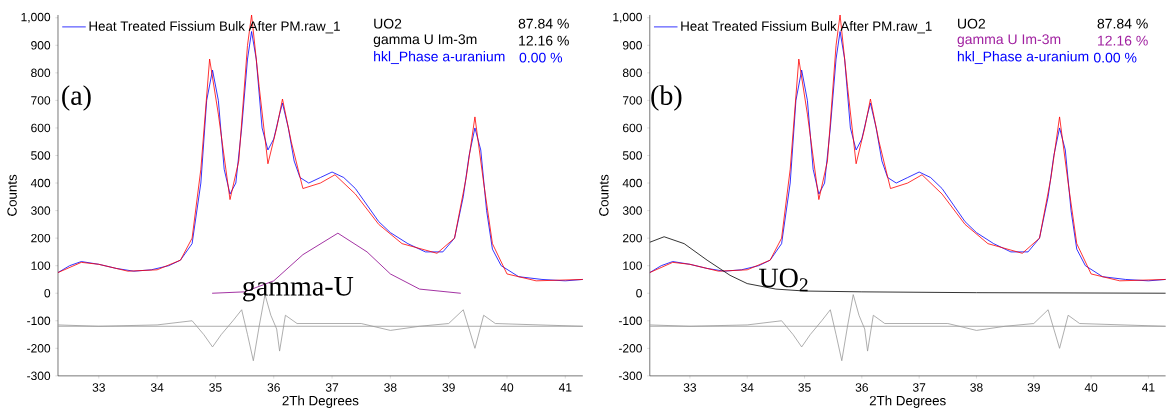 The height and width of the screenshot is (412, 1166). What do you see at coordinates (783, 280) in the screenshot?
I see `annotation: UO$_{2}$` at bounding box center [783, 280].